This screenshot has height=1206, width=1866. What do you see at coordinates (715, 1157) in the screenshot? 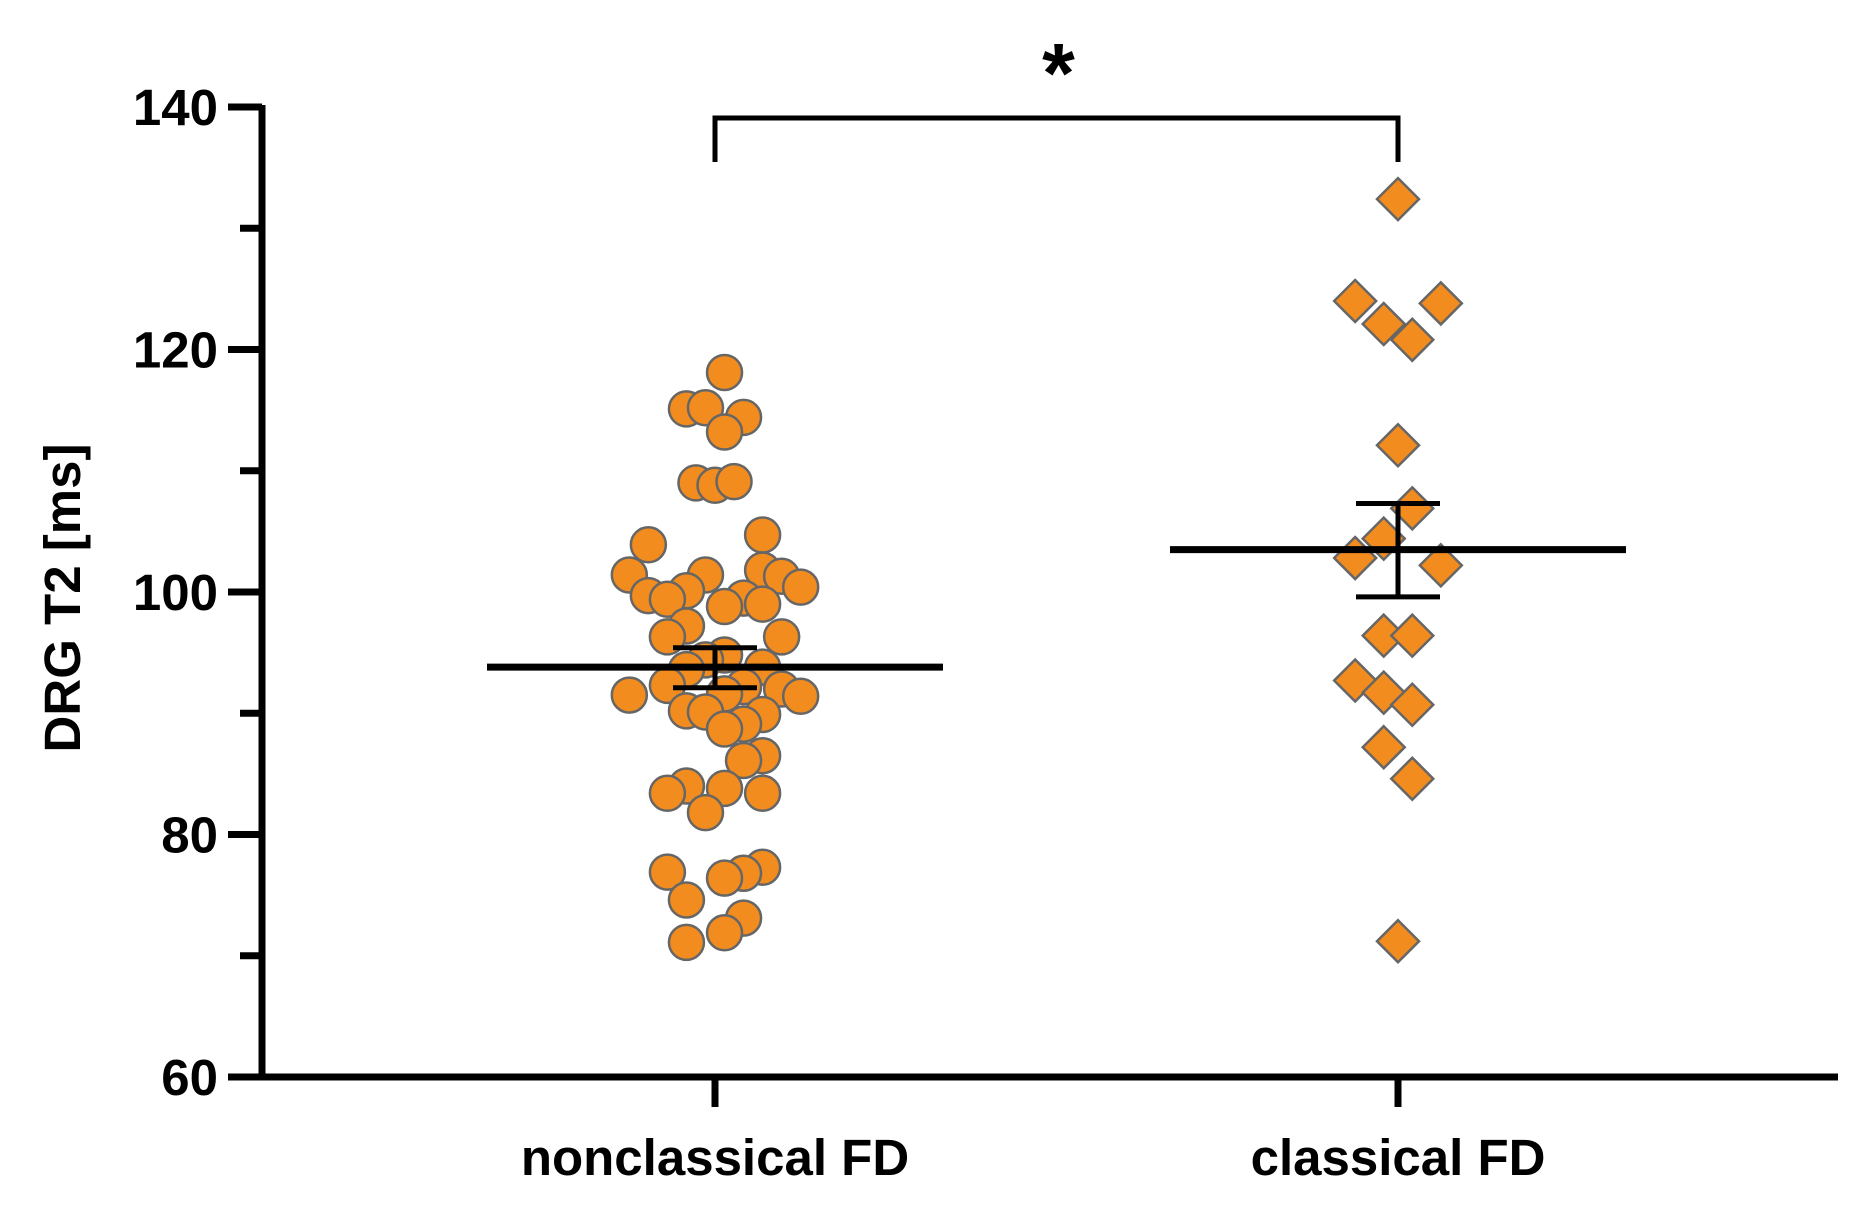
I see `x-tick-label: nonclassical FD` at bounding box center [715, 1157].